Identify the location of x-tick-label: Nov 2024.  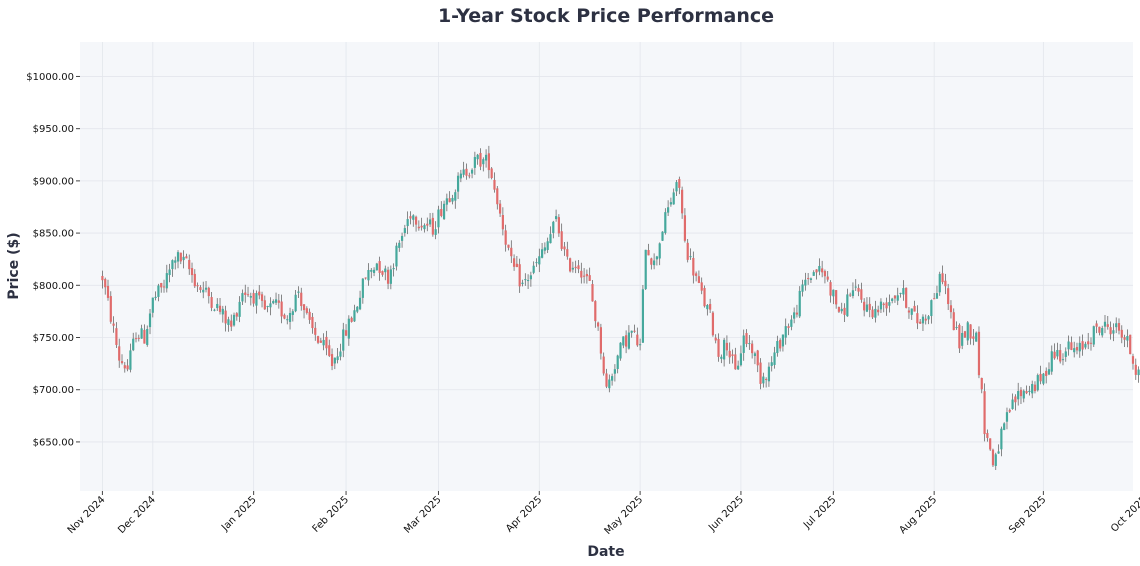
(87, 515).